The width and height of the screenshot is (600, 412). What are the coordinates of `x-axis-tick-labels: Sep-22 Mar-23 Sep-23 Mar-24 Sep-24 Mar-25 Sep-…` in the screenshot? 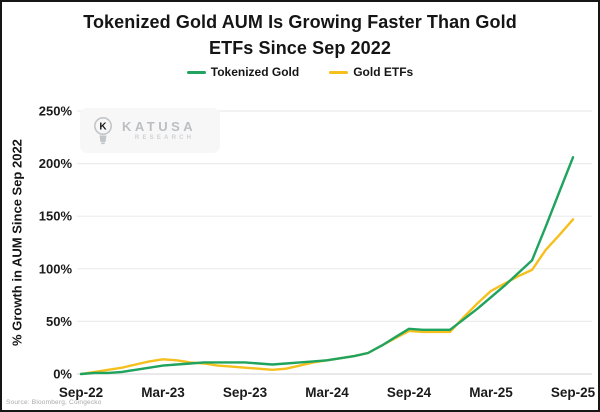 It's located at (327, 392).